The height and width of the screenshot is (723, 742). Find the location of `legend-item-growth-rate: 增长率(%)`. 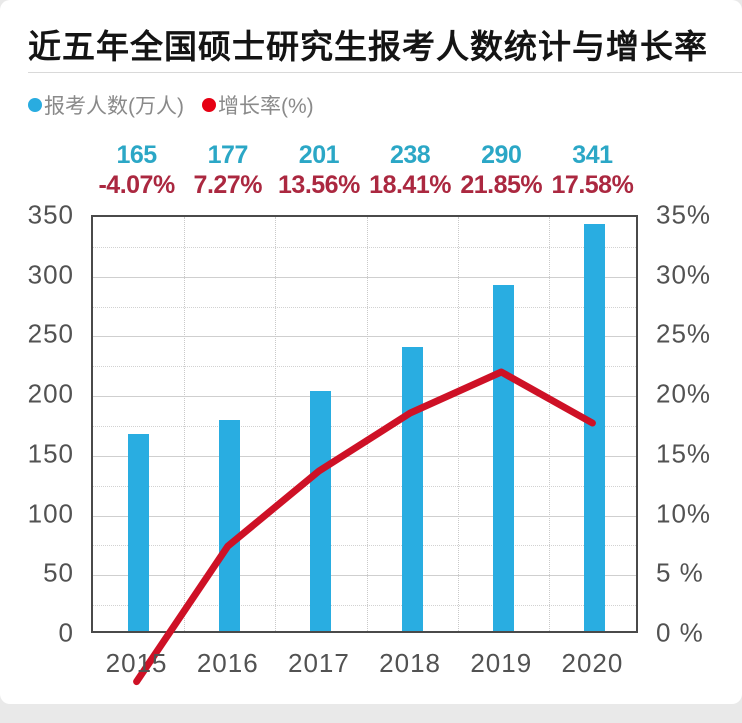

legend-item-growth-rate: 增长率(%) is located at coordinates (258, 105).